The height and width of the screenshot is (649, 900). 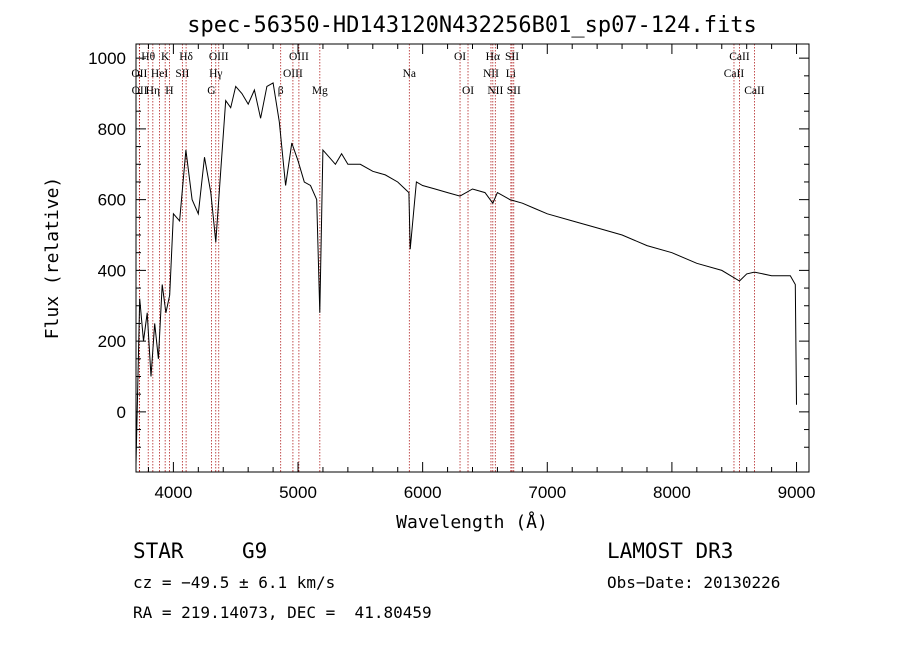 I want to click on spectral-line-label: Na, so click(x=409, y=74).